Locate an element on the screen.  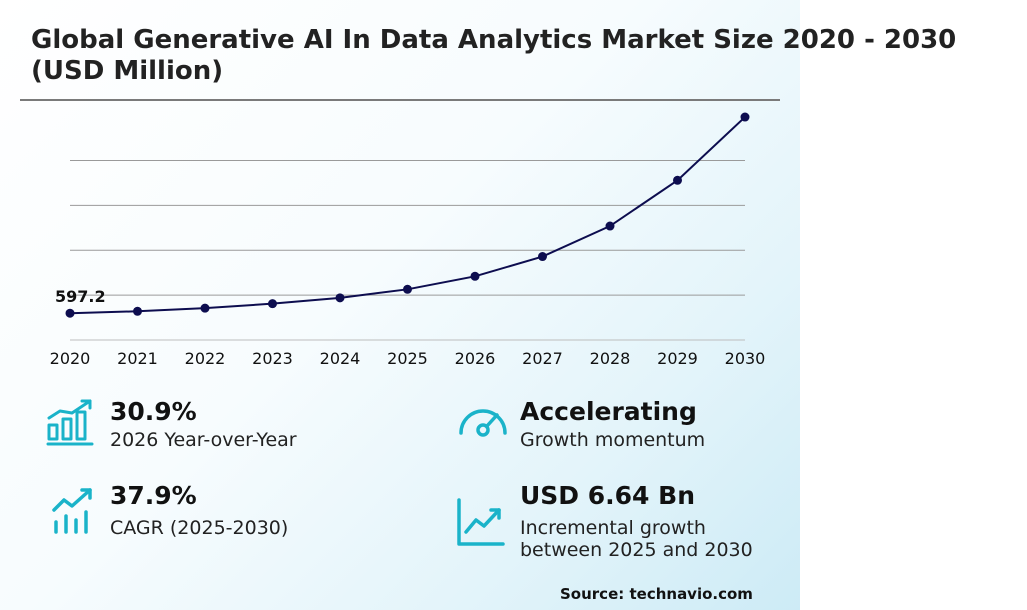
source-credit: Source: technavio.com is located at coordinates (656, 594).